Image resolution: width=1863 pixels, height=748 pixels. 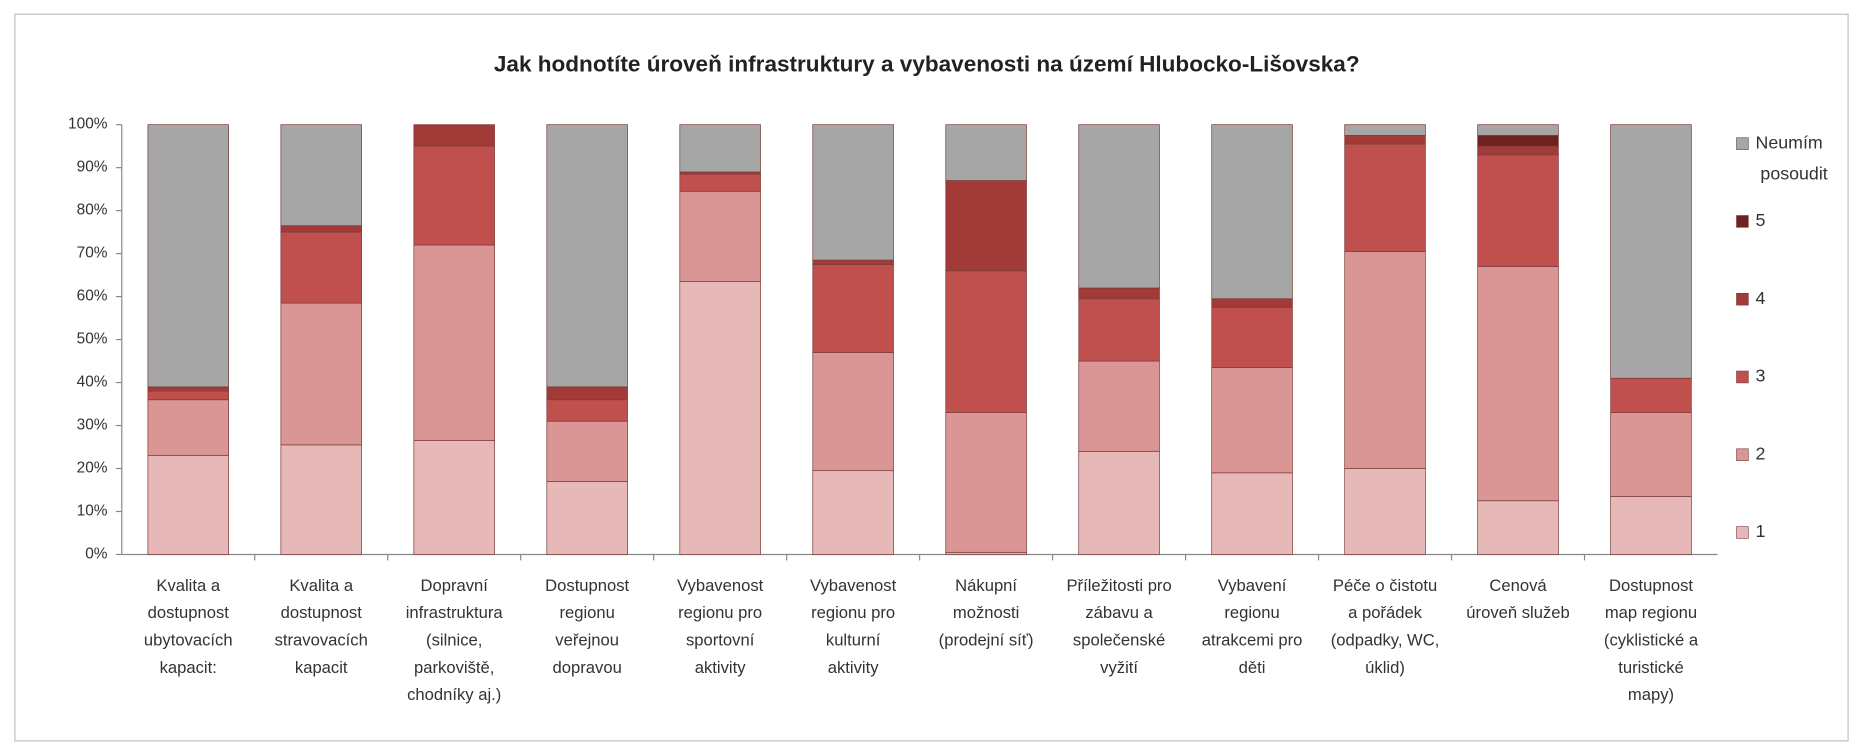 I want to click on y-tick-label: 10%, so click(x=92, y=511).